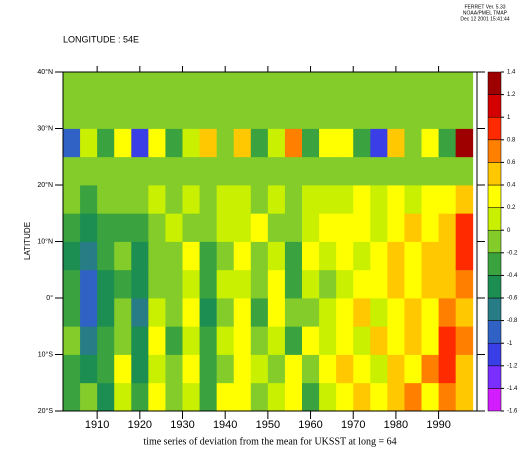 The image size is (531, 457). I want to click on colorbar-label: -1.2, so click(512, 366).